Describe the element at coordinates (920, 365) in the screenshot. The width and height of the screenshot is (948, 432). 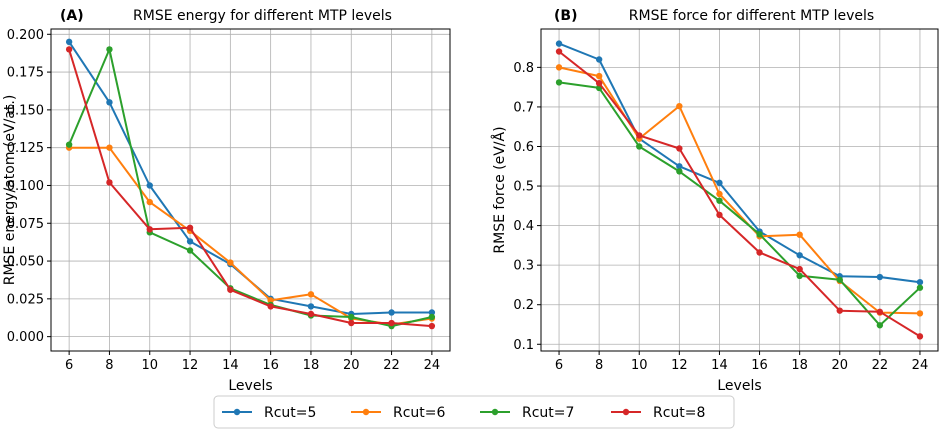
I see `x-tick-label: 24` at that location.